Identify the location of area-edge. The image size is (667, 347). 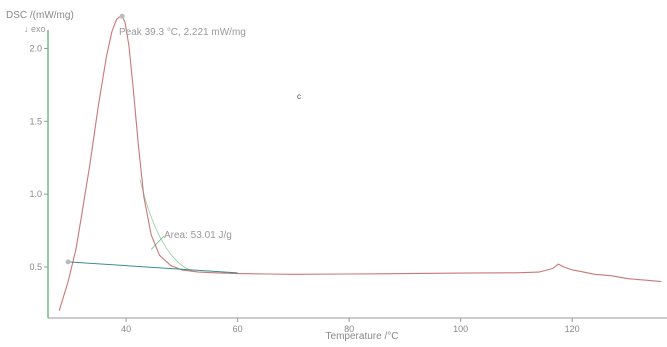
(166, 225).